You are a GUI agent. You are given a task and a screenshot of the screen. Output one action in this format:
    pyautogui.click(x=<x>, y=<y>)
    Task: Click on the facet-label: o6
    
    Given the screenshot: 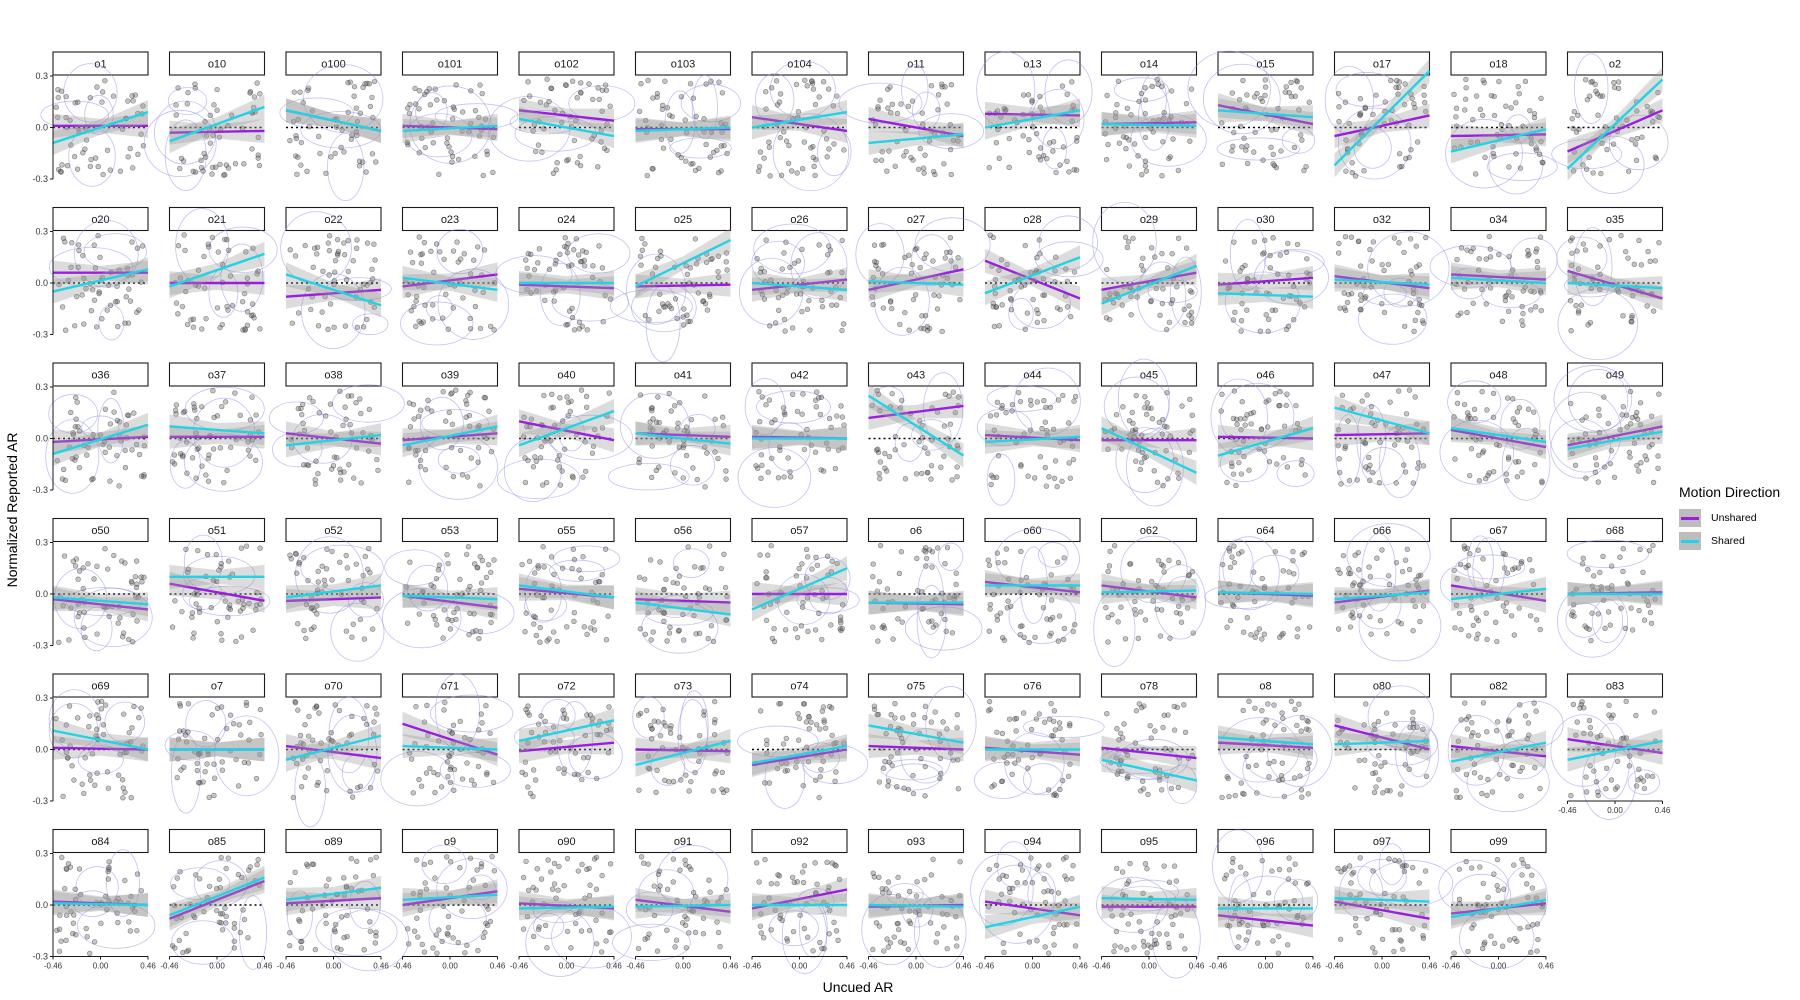 What is the action you would take?
    pyautogui.click(x=916, y=531)
    